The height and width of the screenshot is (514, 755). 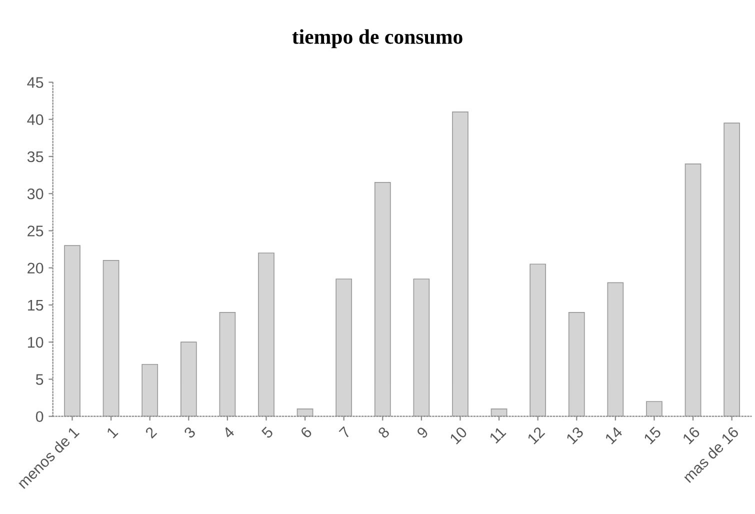 I want to click on x-tick-label: 11, so click(x=497, y=435).